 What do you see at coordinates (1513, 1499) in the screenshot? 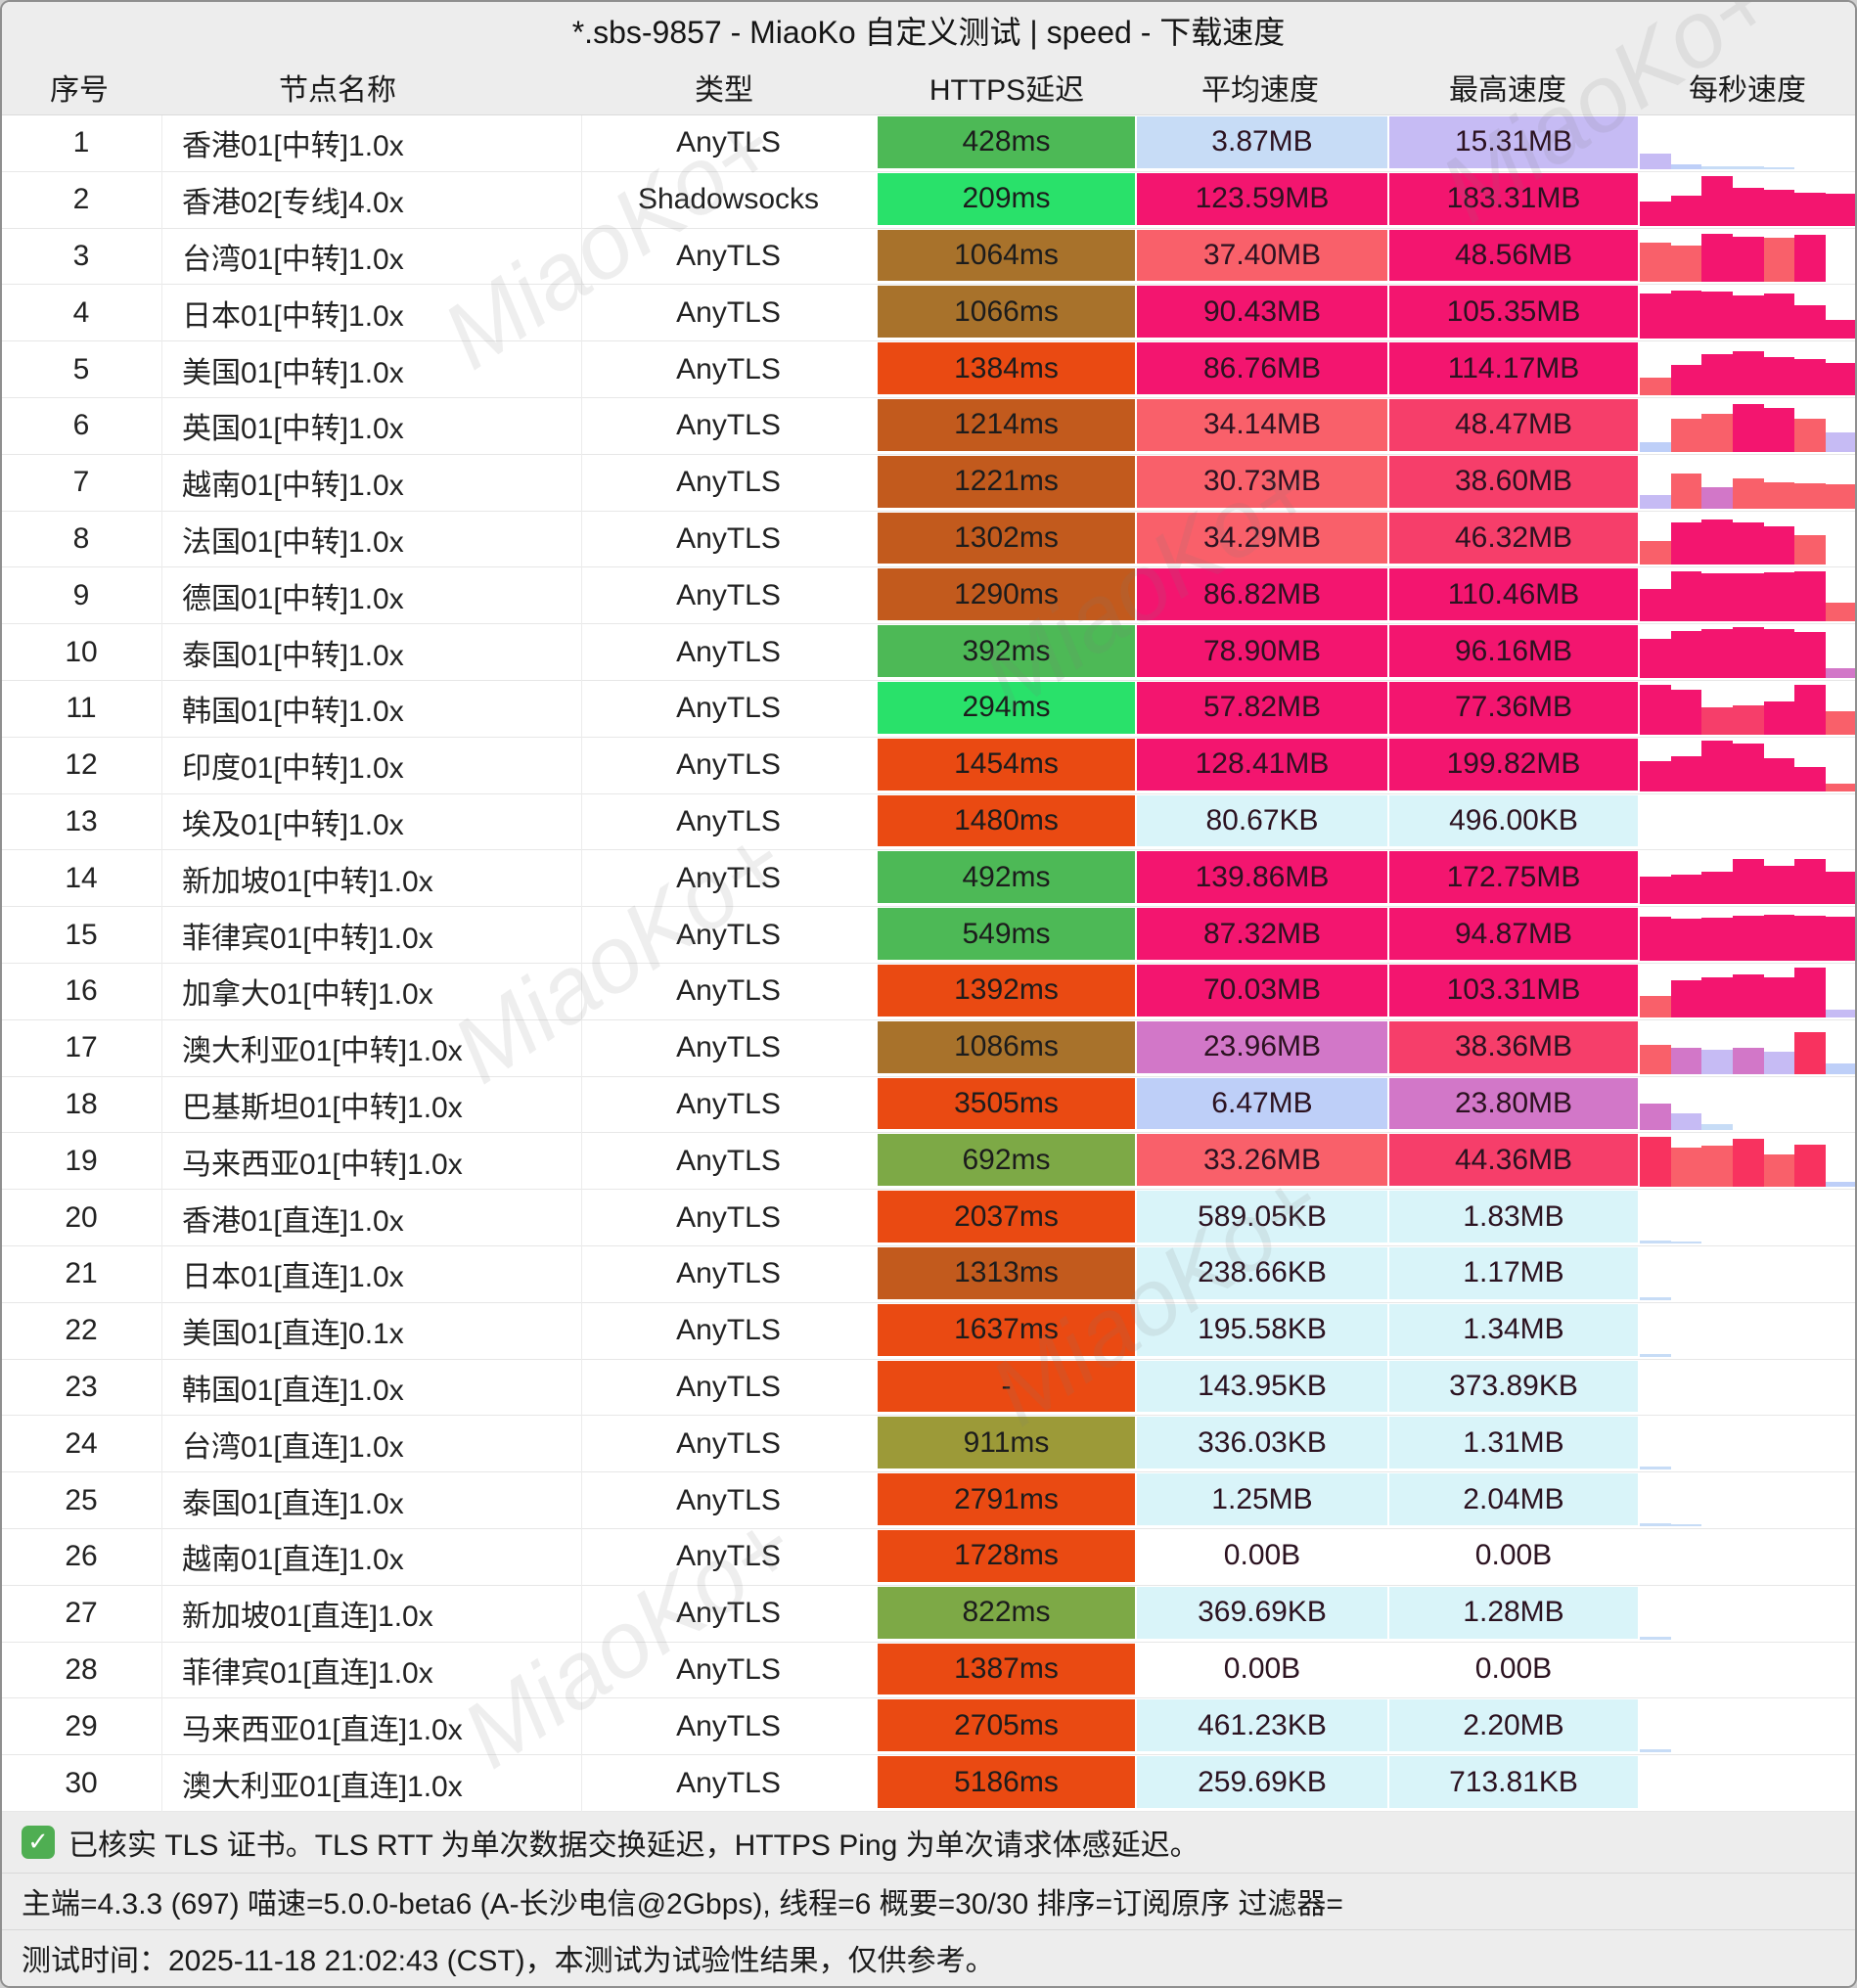
I see `max-speed-cell: 2.04MB` at bounding box center [1513, 1499].